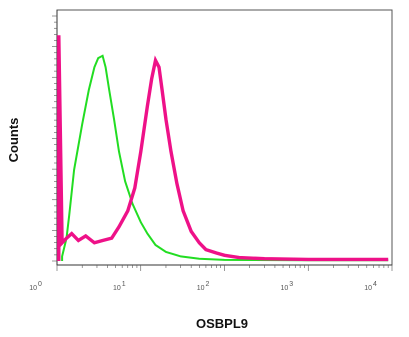  What do you see at coordinates (124, 284) in the screenshot?
I see `x-tick-exponent: 1` at bounding box center [124, 284].